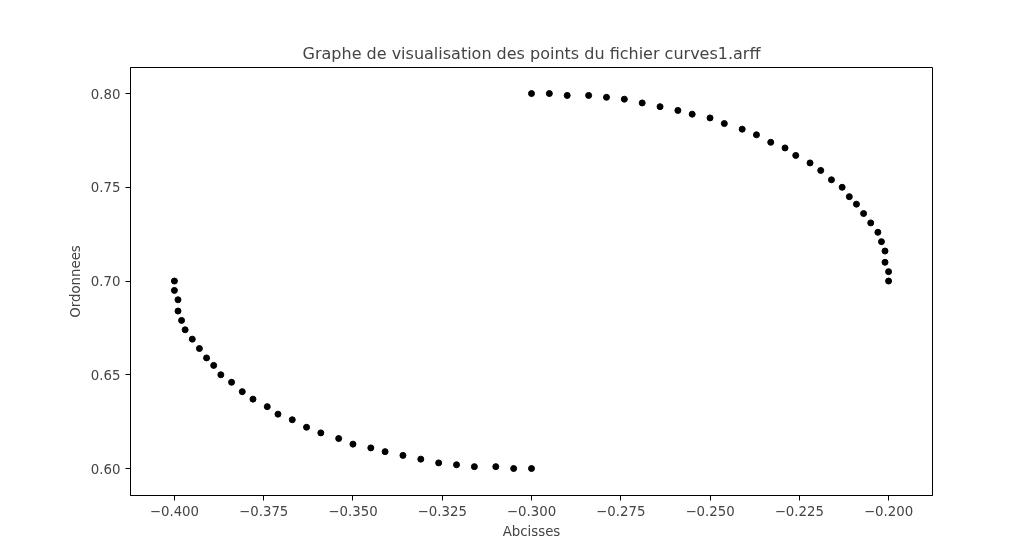 The height and width of the screenshot is (556, 1036). I want to click on chart-title: Graphe de visualisation des points du fichier curves1.arff, so click(532, 53).